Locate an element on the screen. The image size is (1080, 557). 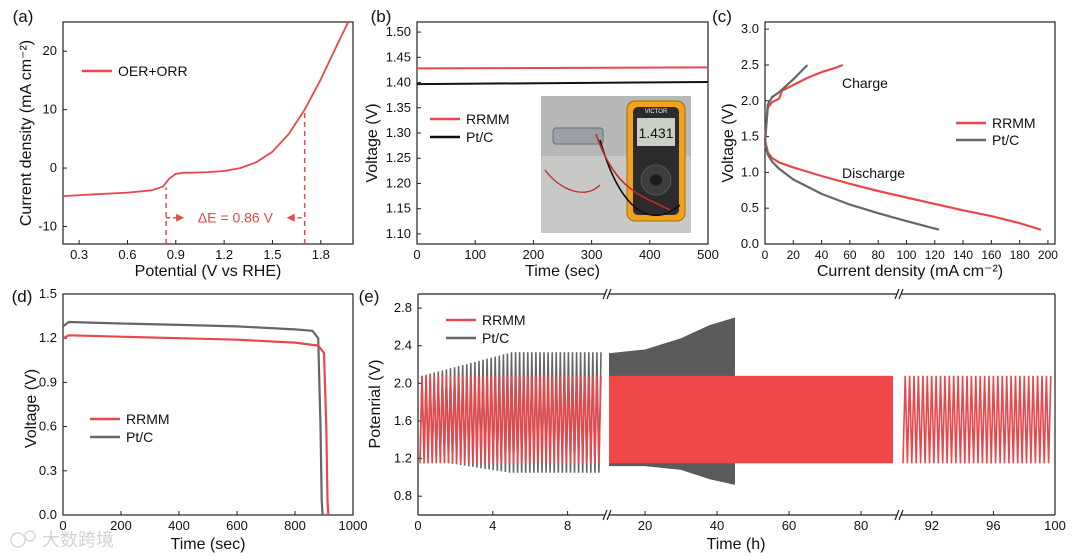
panel-d-series-ptc is located at coordinates (193, 418).